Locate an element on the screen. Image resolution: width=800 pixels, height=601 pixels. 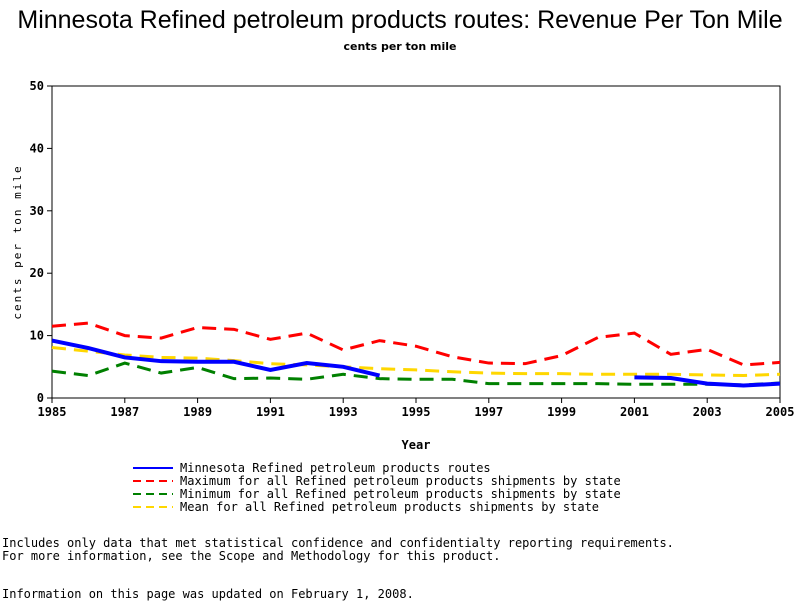
y-tick-label: 0 is located at coordinates (40, 398).